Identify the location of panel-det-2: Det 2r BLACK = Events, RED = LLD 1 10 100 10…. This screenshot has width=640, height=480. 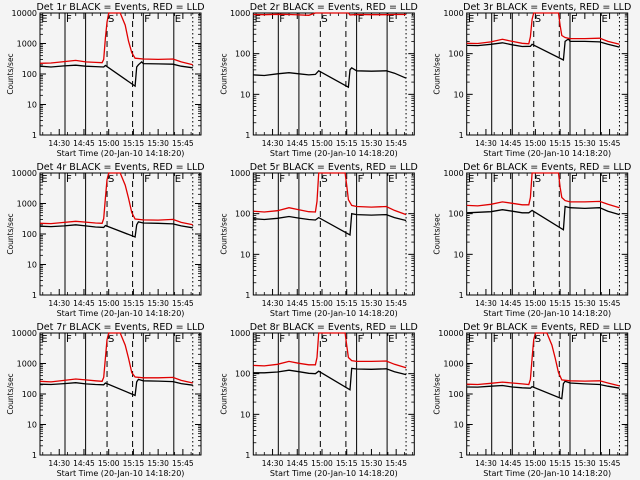
(318, 80).